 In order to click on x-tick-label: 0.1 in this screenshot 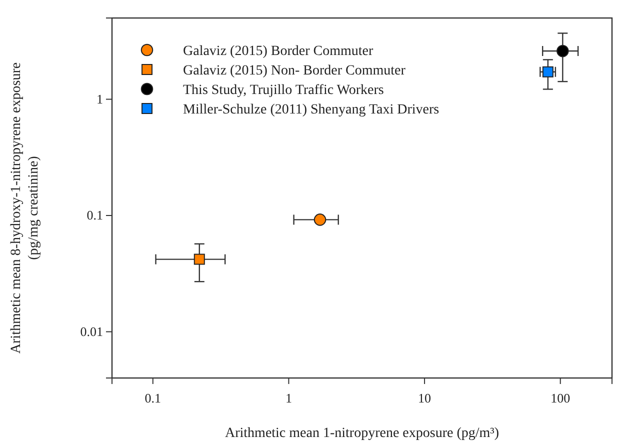, I will do `click(153, 398)`.